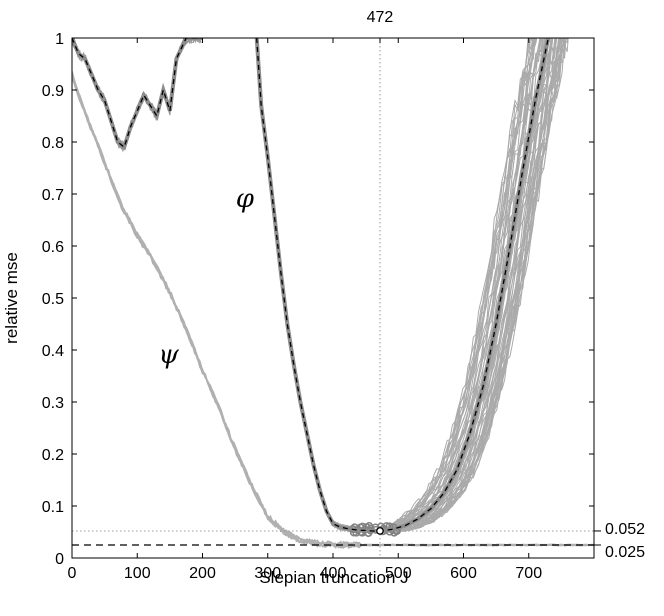  What do you see at coordinates (53, 143) in the screenshot?
I see `y-tick-label: 0.8` at bounding box center [53, 143].